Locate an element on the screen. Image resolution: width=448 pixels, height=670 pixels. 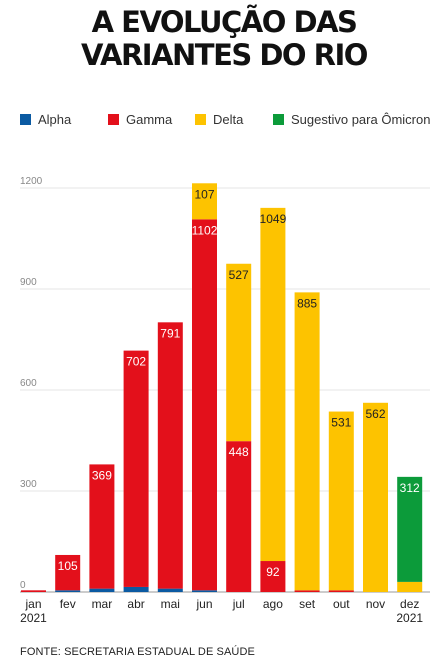
legend-item-omicron: Sugestivo para Ômicron is located at coordinates (351, 119).